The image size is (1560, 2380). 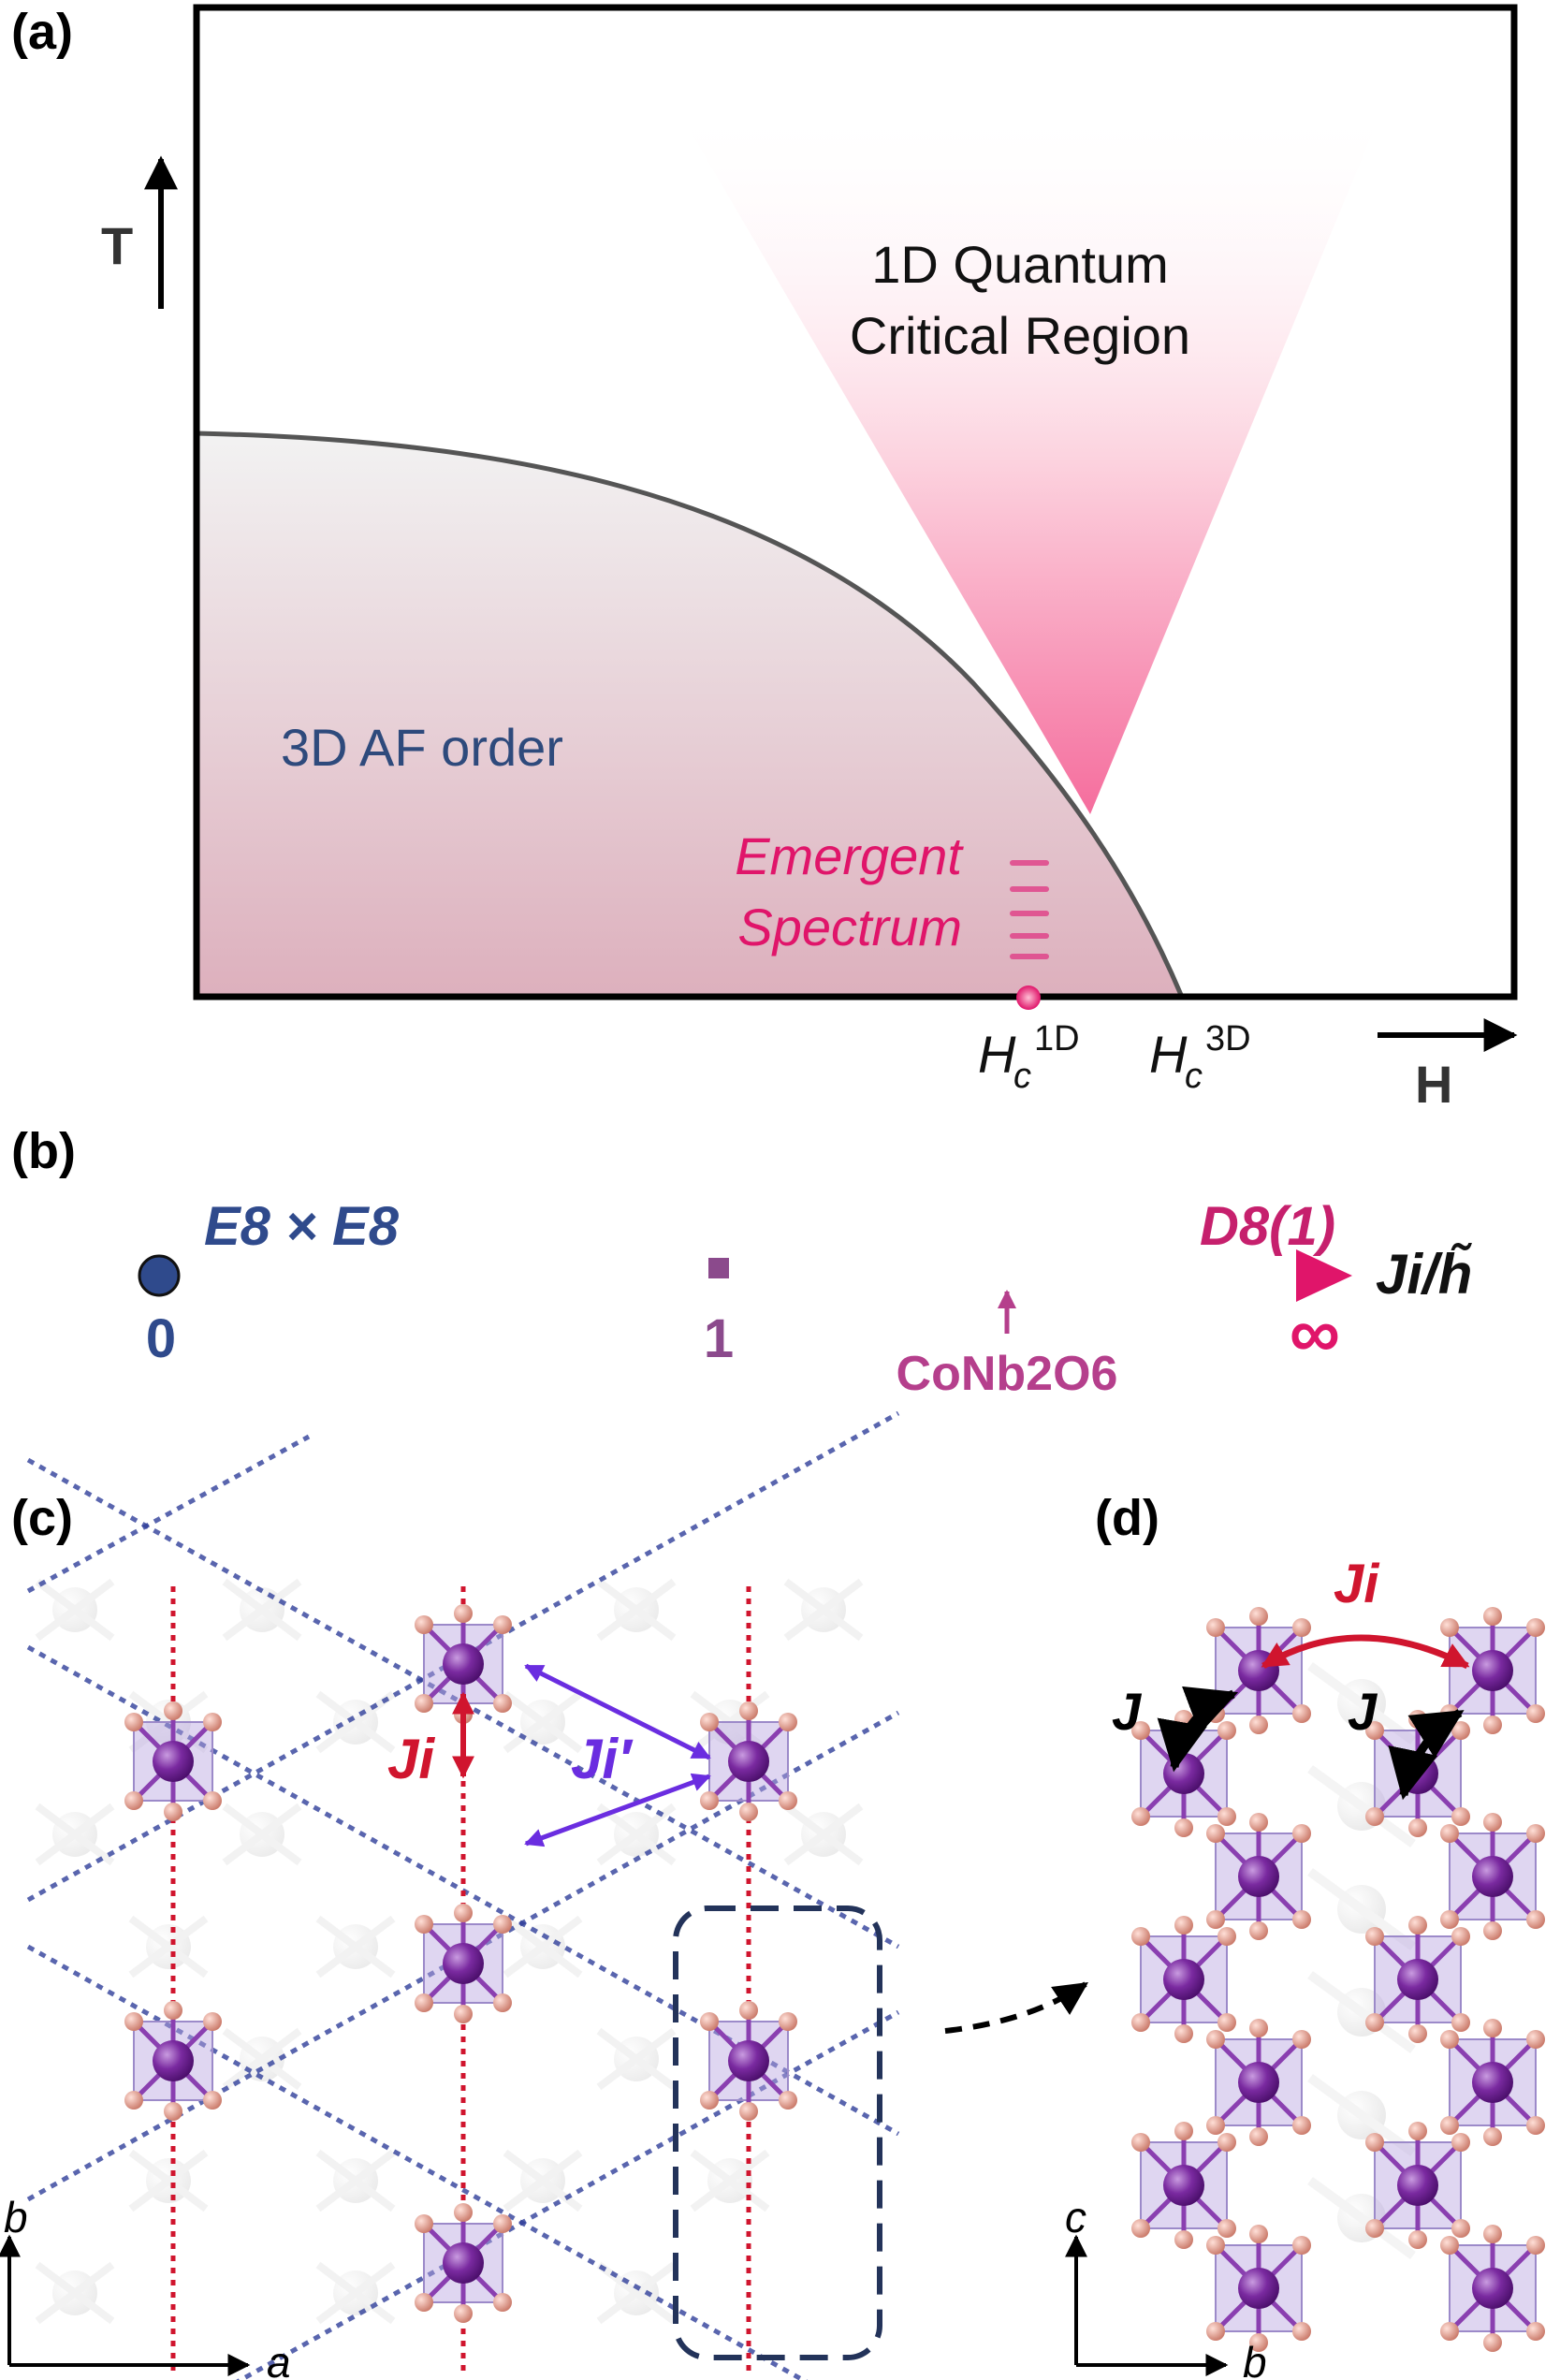 I want to click on axis-b-label-d: b, so click(x=1255, y=2359).